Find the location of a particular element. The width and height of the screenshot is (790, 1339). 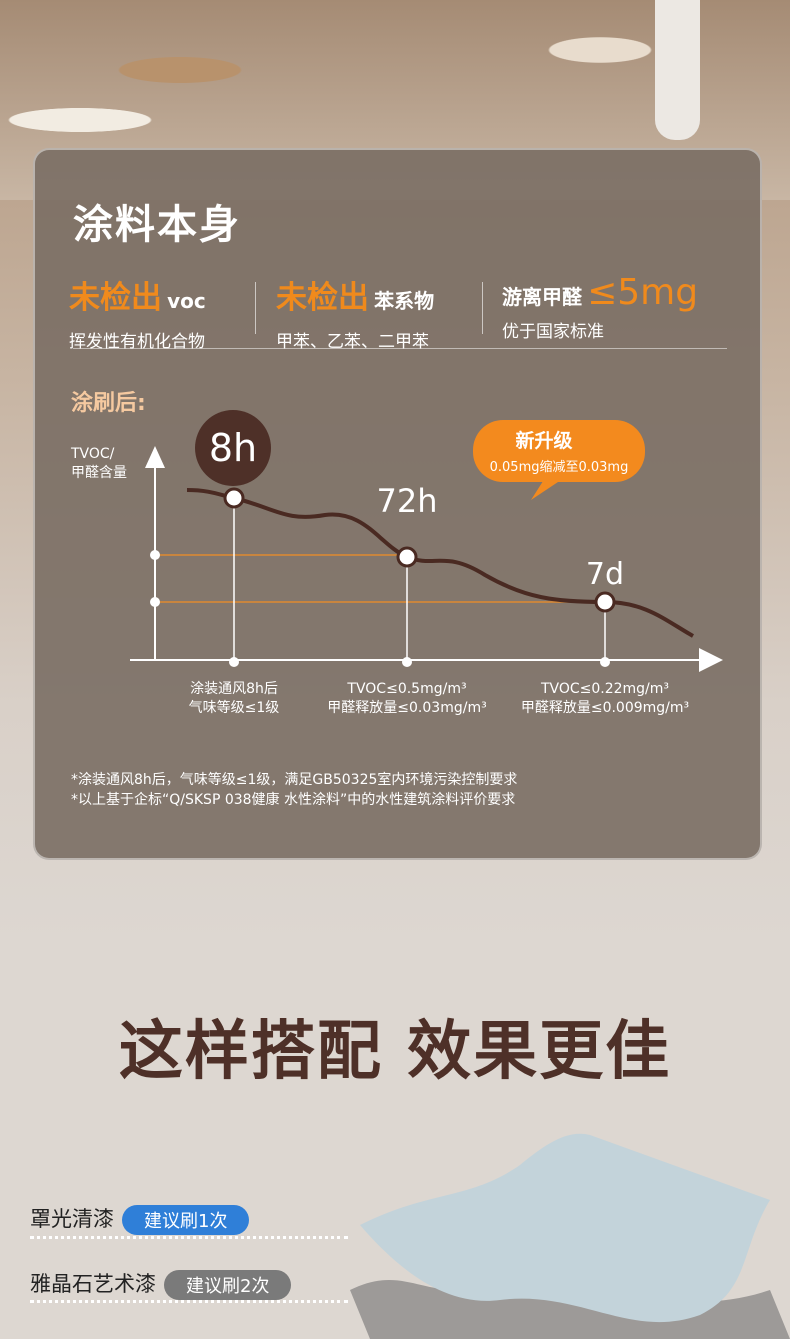

card-title: 涂料本身 is located at coordinates (157, 225).